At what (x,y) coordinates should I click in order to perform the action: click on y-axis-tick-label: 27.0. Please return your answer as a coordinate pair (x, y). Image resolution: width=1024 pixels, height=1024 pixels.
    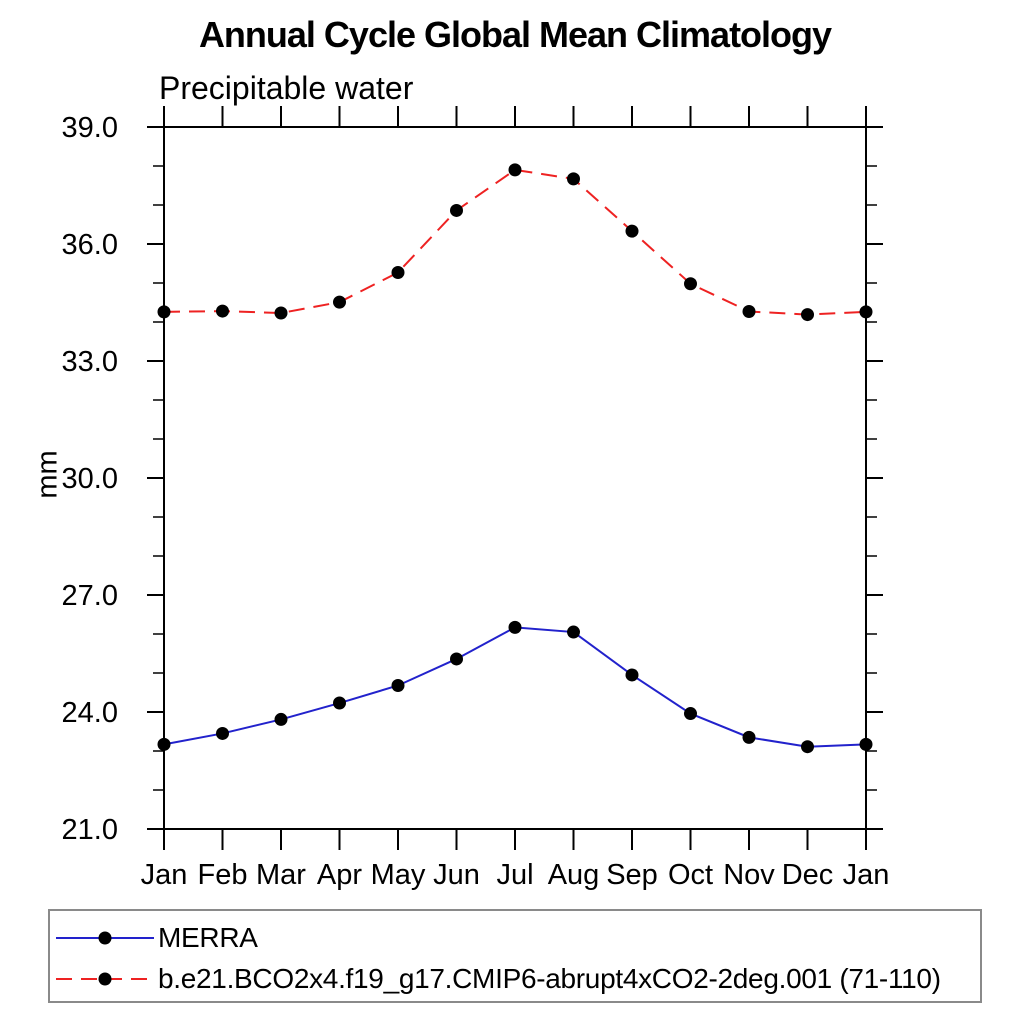
    Looking at the image, I should click on (90, 596).